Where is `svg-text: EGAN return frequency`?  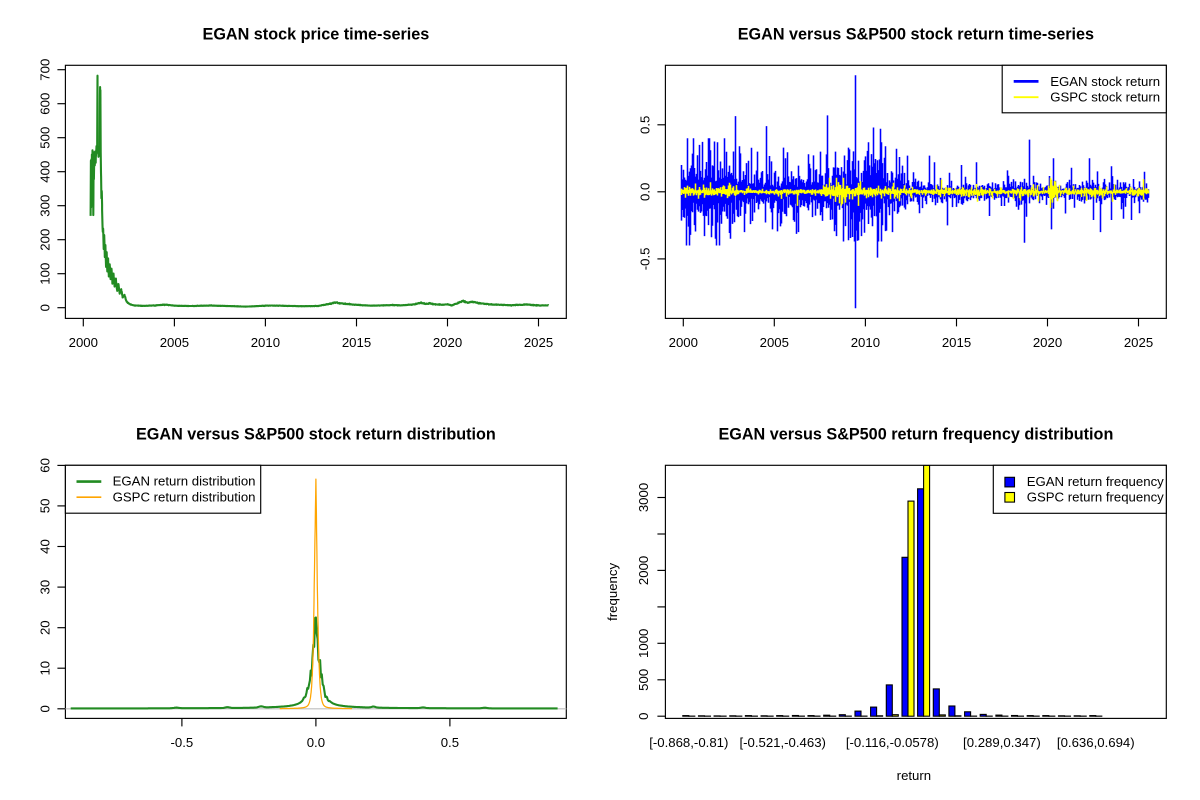
svg-text: EGAN return frequency is located at coordinates (1095, 481).